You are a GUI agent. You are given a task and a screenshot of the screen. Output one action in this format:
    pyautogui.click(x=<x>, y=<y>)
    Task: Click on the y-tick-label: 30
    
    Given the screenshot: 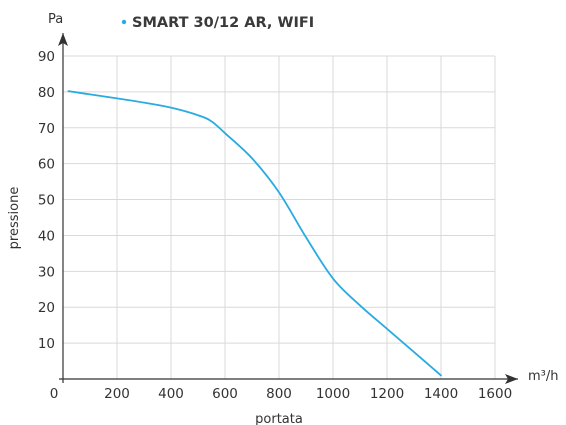 What is the action you would take?
    pyautogui.click(x=46, y=272)
    